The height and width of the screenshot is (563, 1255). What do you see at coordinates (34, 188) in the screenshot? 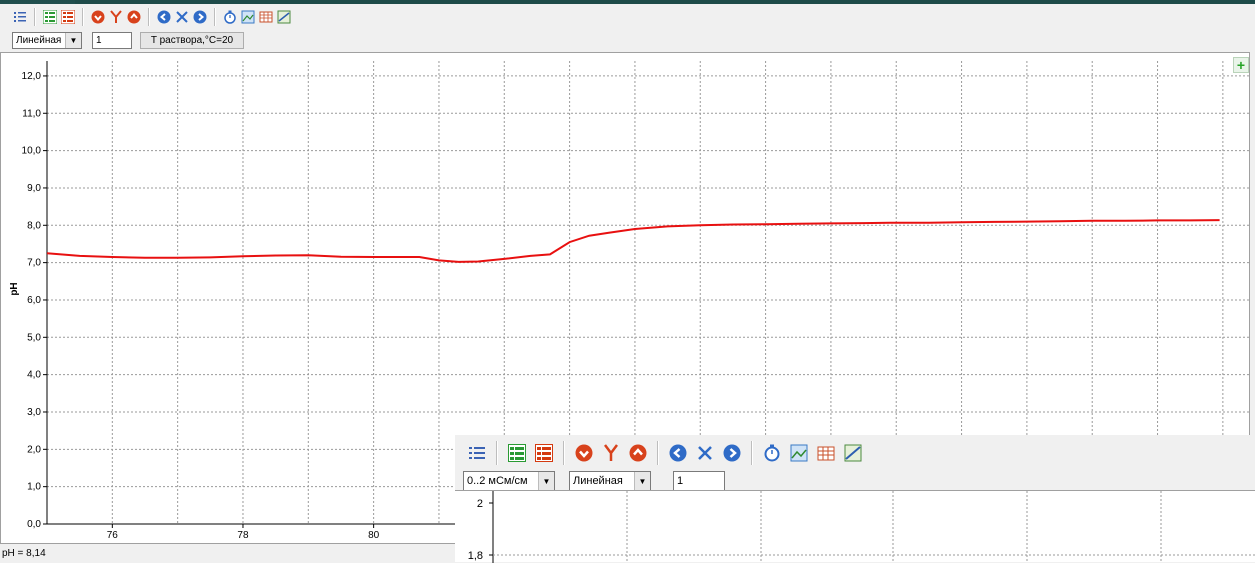
I see `y-tick-label: 9,0` at bounding box center [34, 188].